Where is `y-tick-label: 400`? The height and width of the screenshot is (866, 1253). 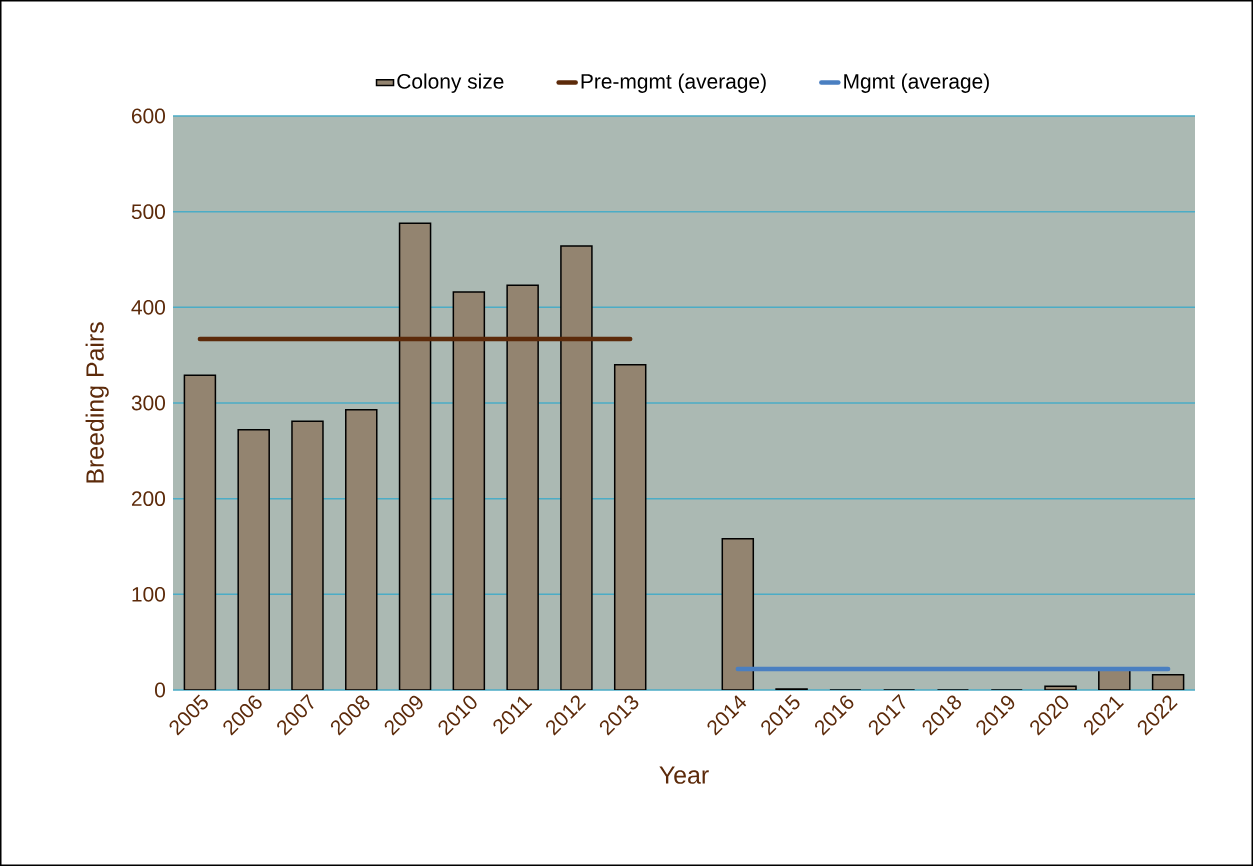 y-tick-label: 400 is located at coordinates (148, 307).